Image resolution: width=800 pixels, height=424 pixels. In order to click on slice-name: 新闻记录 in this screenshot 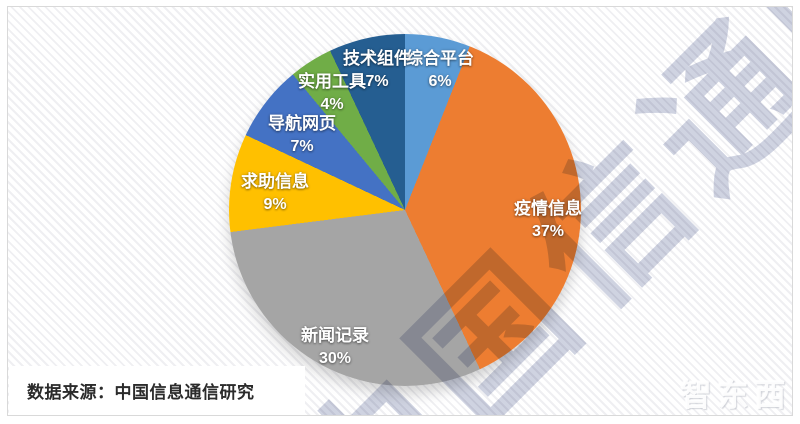, I will do `click(335, 335)`.